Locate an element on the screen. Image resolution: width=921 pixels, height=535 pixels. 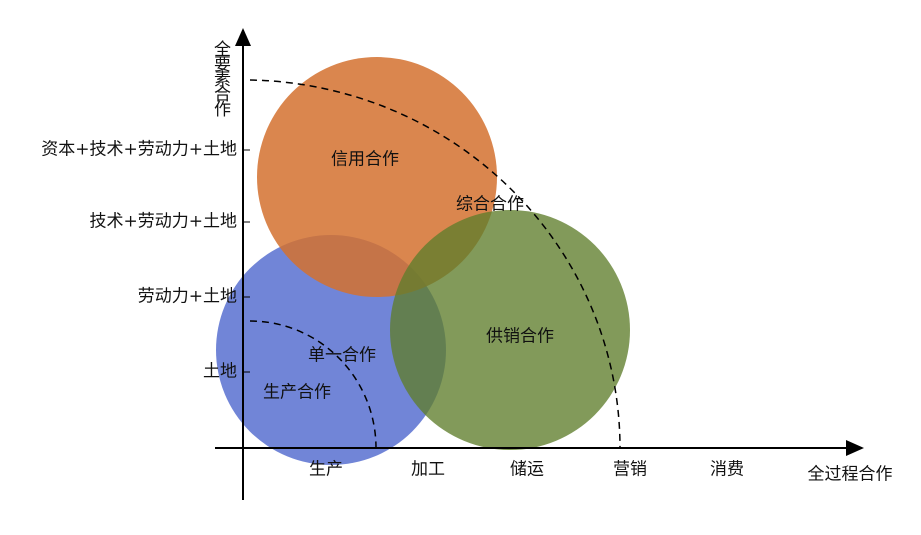
x-stage-label: 储运 is located at coordinates (527, 470).